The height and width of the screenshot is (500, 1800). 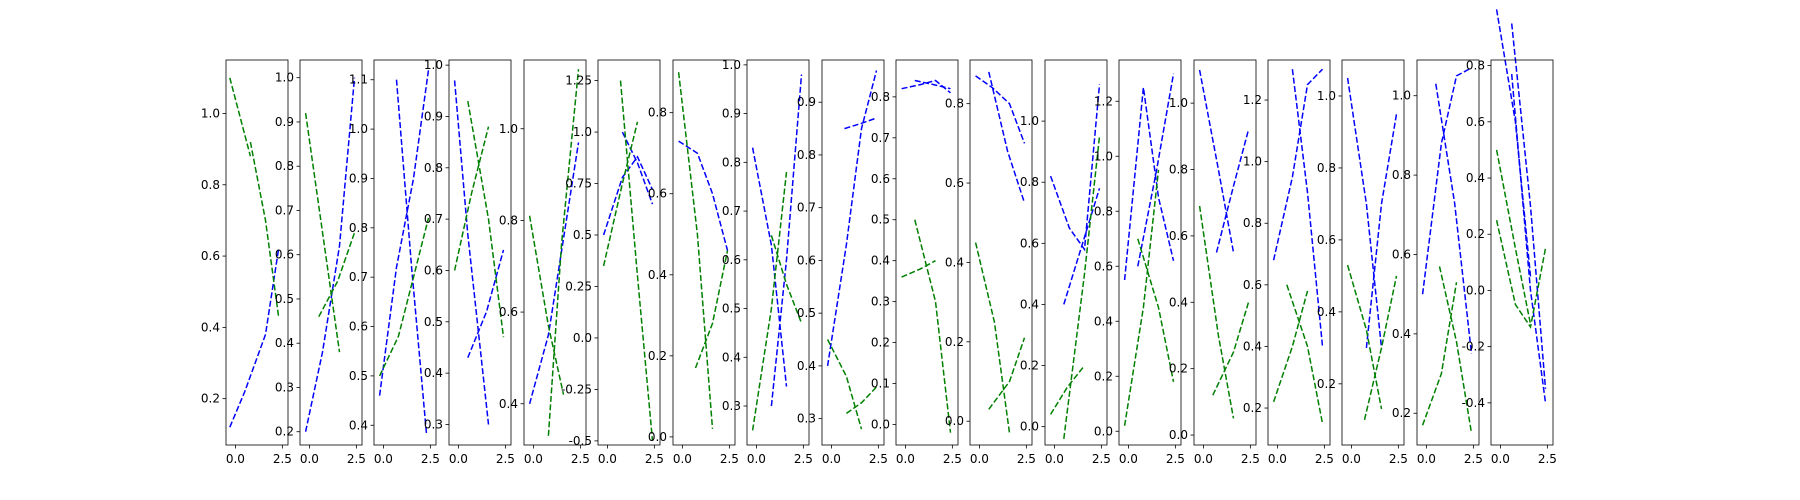 I want to click on panel-12: 0.0 0.2 0.4 0.6 0.8 1.0 0.0 2.5, so click(x=1065, y=262).